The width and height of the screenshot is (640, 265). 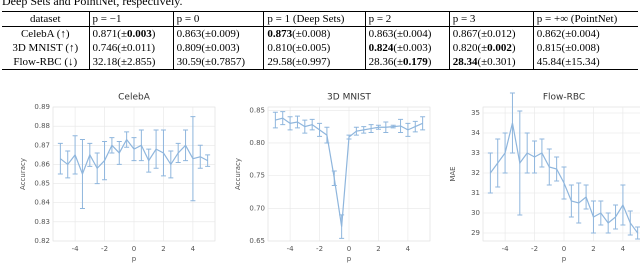 What do you see at coordinates (407, 19) in the screenshot?
I see `header-cell: p = 2` at bounding box center [407, 19].